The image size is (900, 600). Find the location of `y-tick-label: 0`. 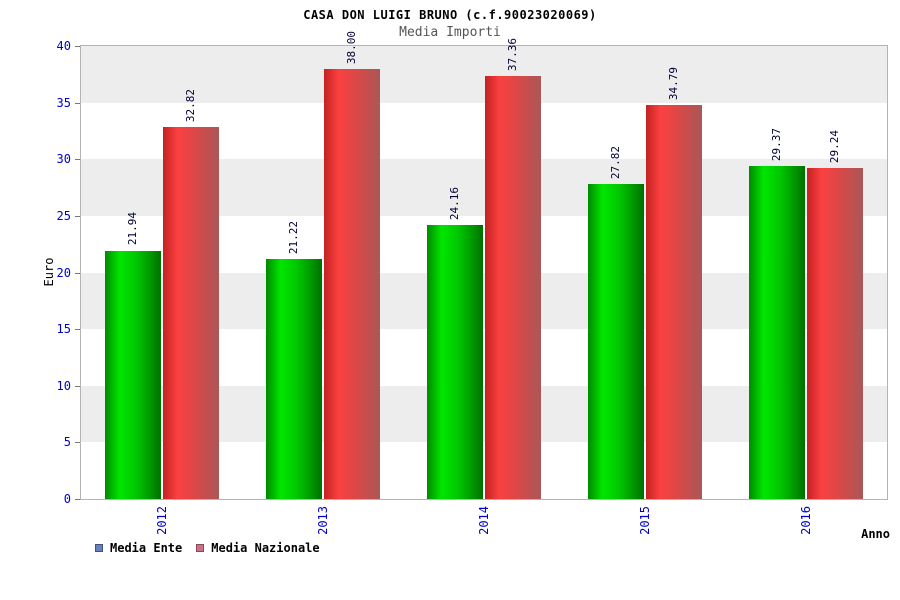

y-tick-label: 0 is located at coordinates (67, 499).